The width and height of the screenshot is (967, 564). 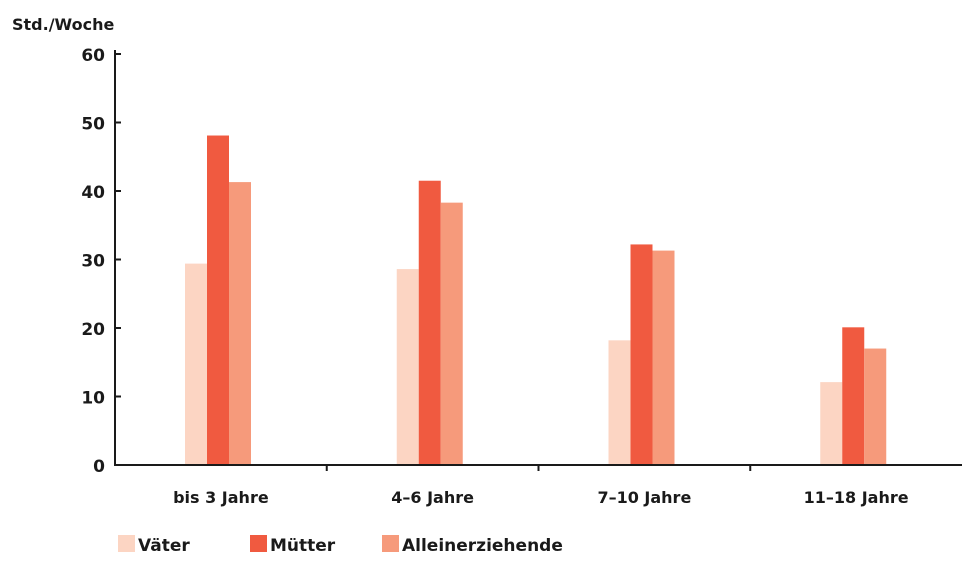 What do you see at coordinates (93, 262) in the screenshot?
I see `y-tick-label-4: 30` at bounding box center [93, 262].